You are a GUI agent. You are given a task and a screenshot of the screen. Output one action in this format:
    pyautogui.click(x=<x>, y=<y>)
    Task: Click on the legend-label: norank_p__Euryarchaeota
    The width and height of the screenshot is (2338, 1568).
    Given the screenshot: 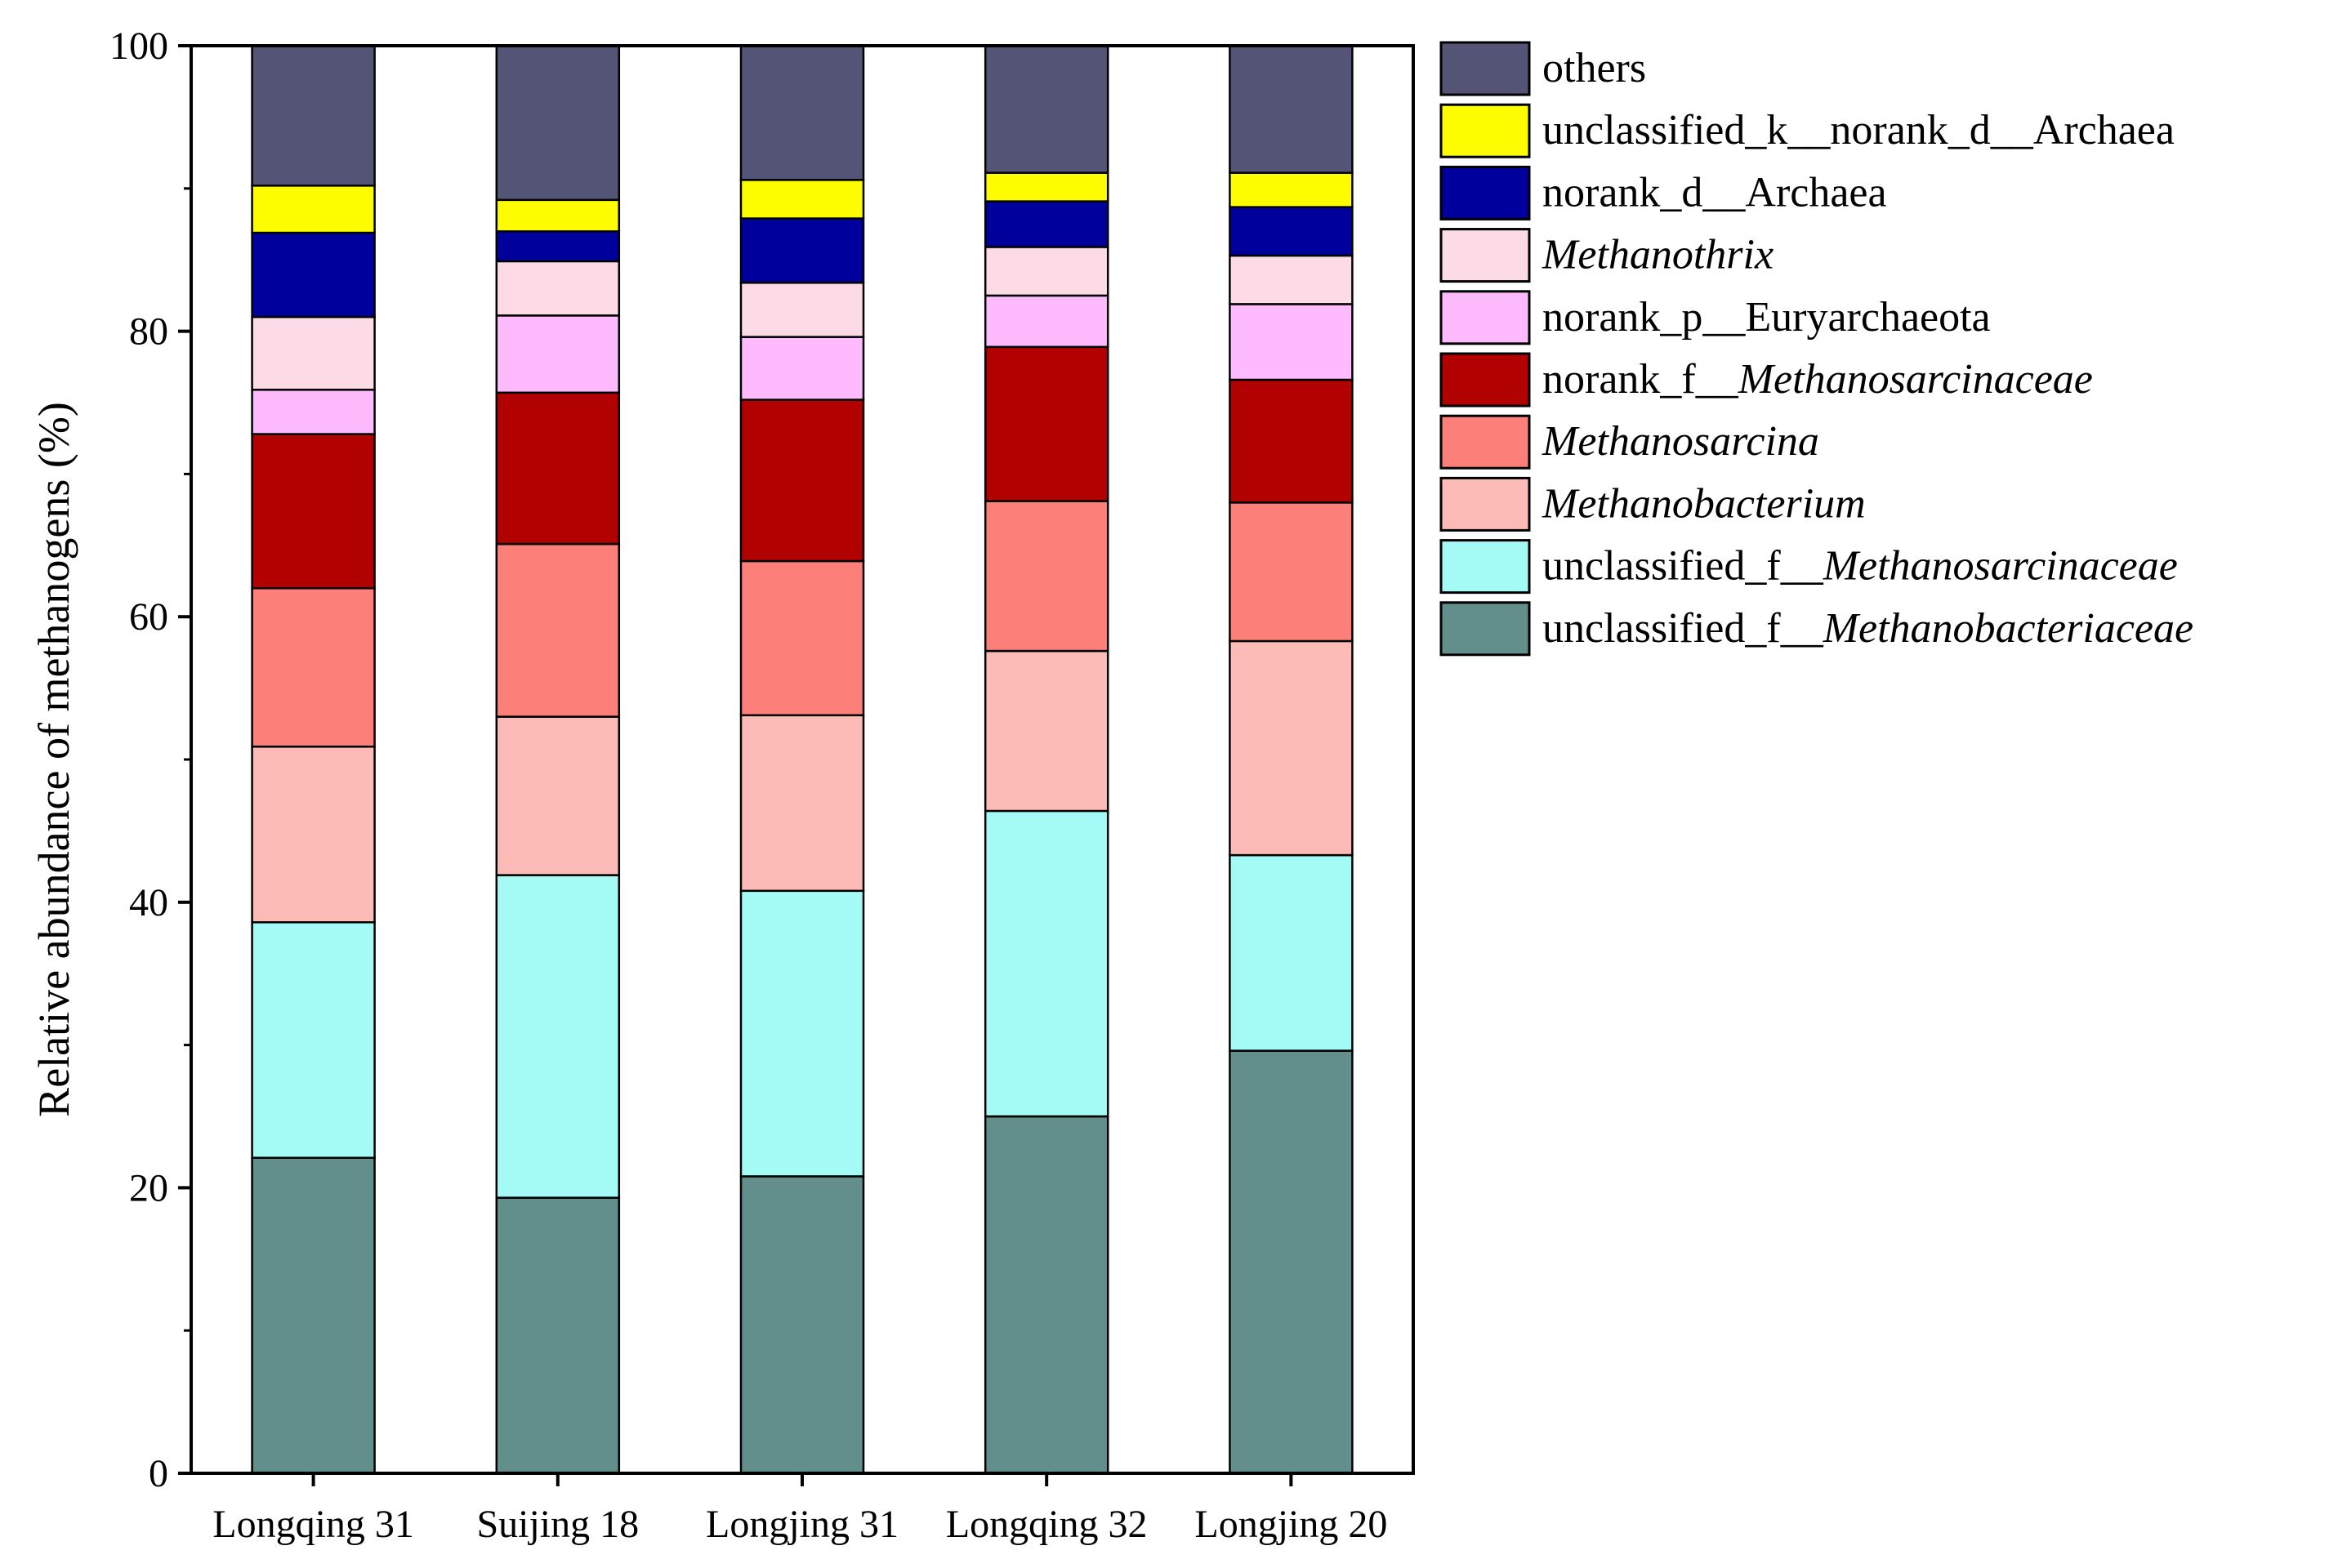 What is the action you would take?
    pyautogui.click(x=1766, y=317)
    